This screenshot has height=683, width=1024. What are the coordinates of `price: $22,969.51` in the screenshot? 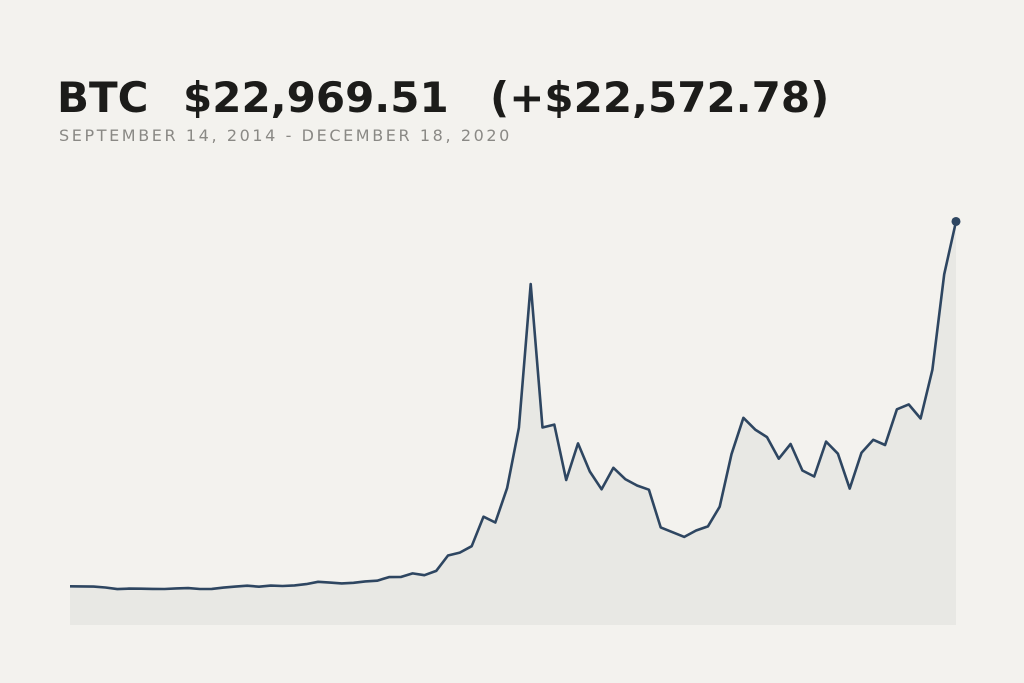 It's located at (316, 97).